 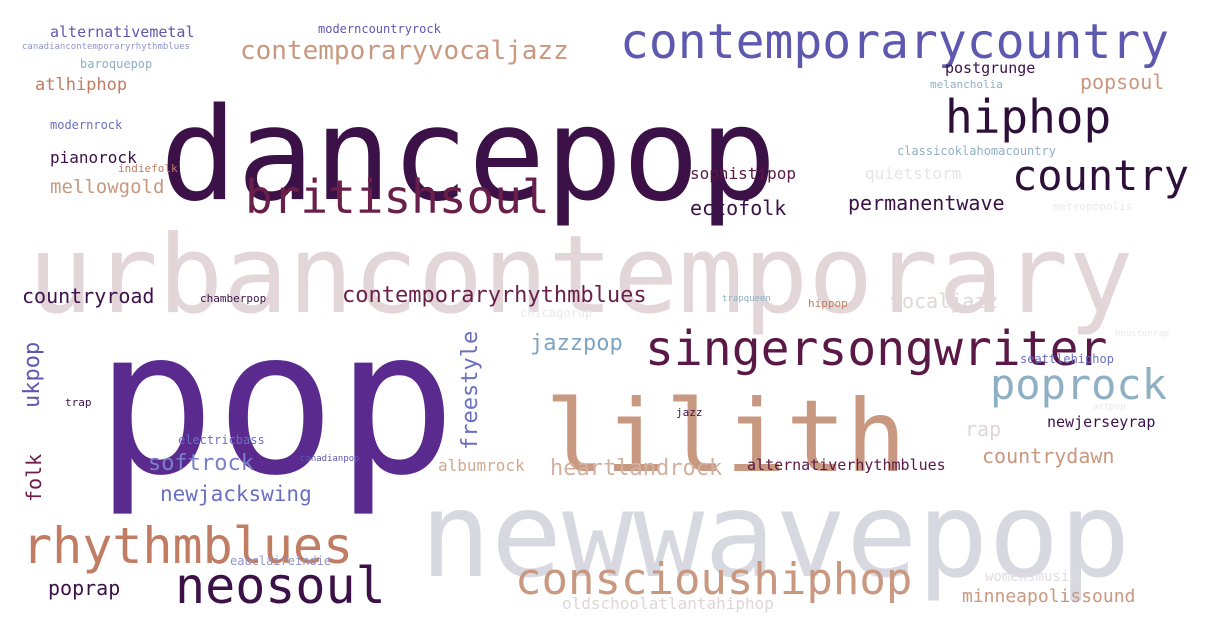 I want to click on word-freestyle: freestyle, so click(x=471, y=390).